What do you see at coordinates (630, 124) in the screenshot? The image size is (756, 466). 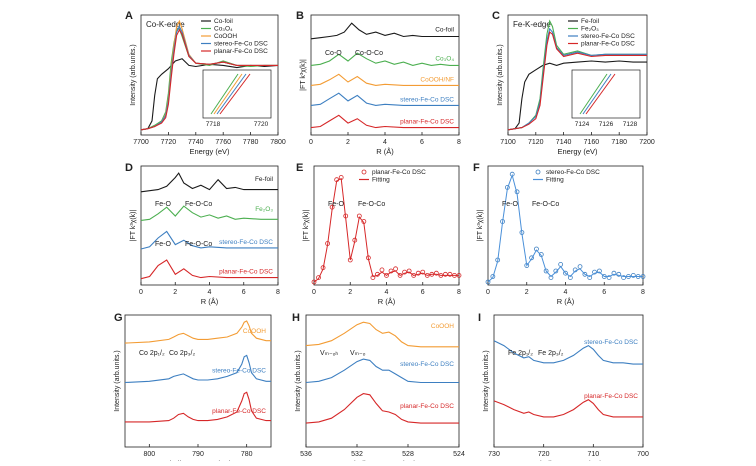 I see `panel-c-inset-tick-label: 7128` at bounding box center [630, 124].